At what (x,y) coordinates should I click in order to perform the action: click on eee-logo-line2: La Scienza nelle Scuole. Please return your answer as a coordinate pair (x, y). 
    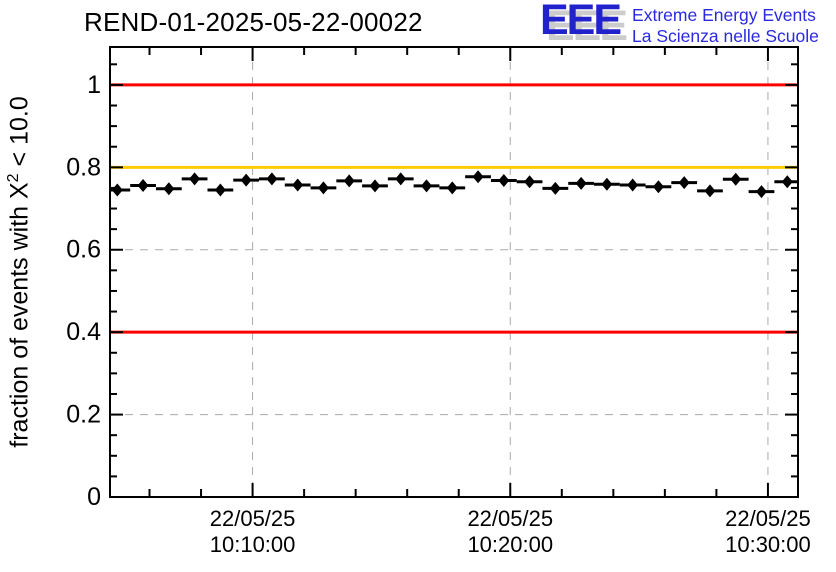
    Looking at the image, I should click on (725, 35).